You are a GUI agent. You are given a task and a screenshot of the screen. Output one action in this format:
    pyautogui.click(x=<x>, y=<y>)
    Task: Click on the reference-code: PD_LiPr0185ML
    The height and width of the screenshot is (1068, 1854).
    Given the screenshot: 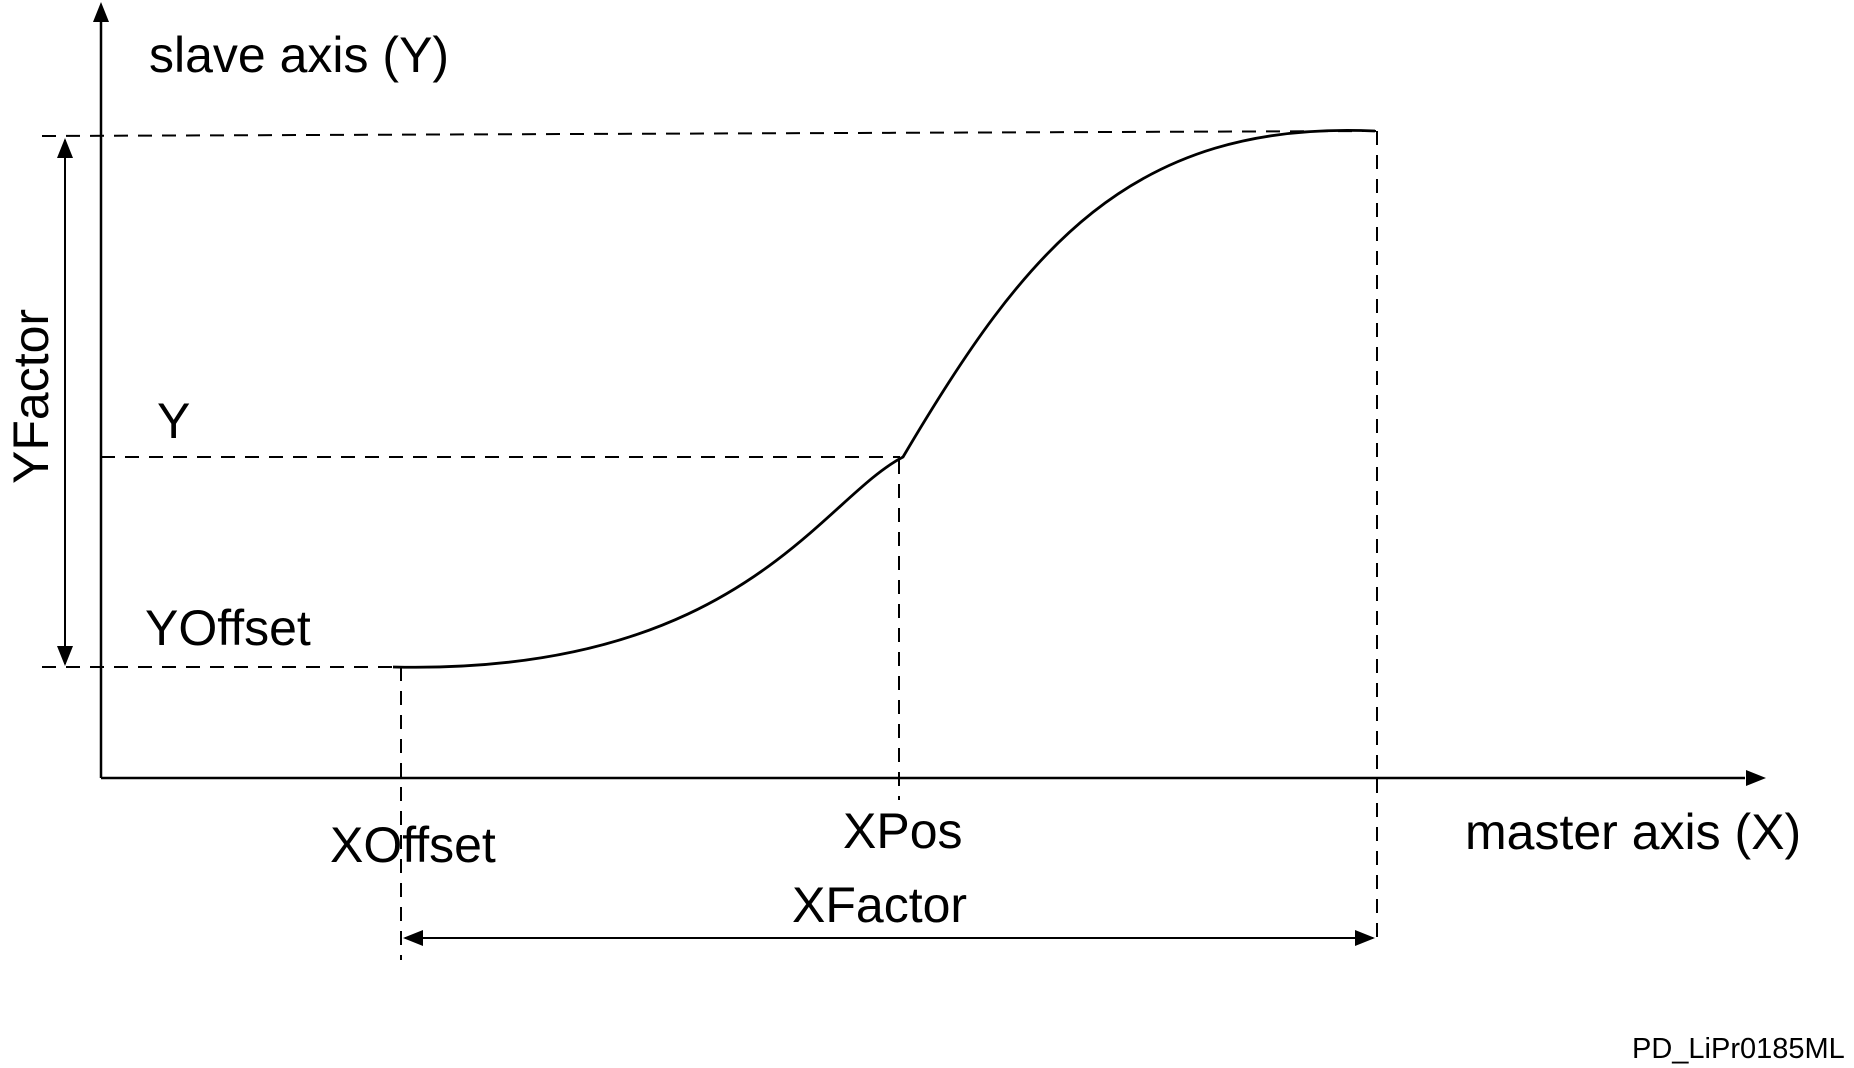 What is the action you would take?
    pyautogui.click(x=1738, y=1049)
    